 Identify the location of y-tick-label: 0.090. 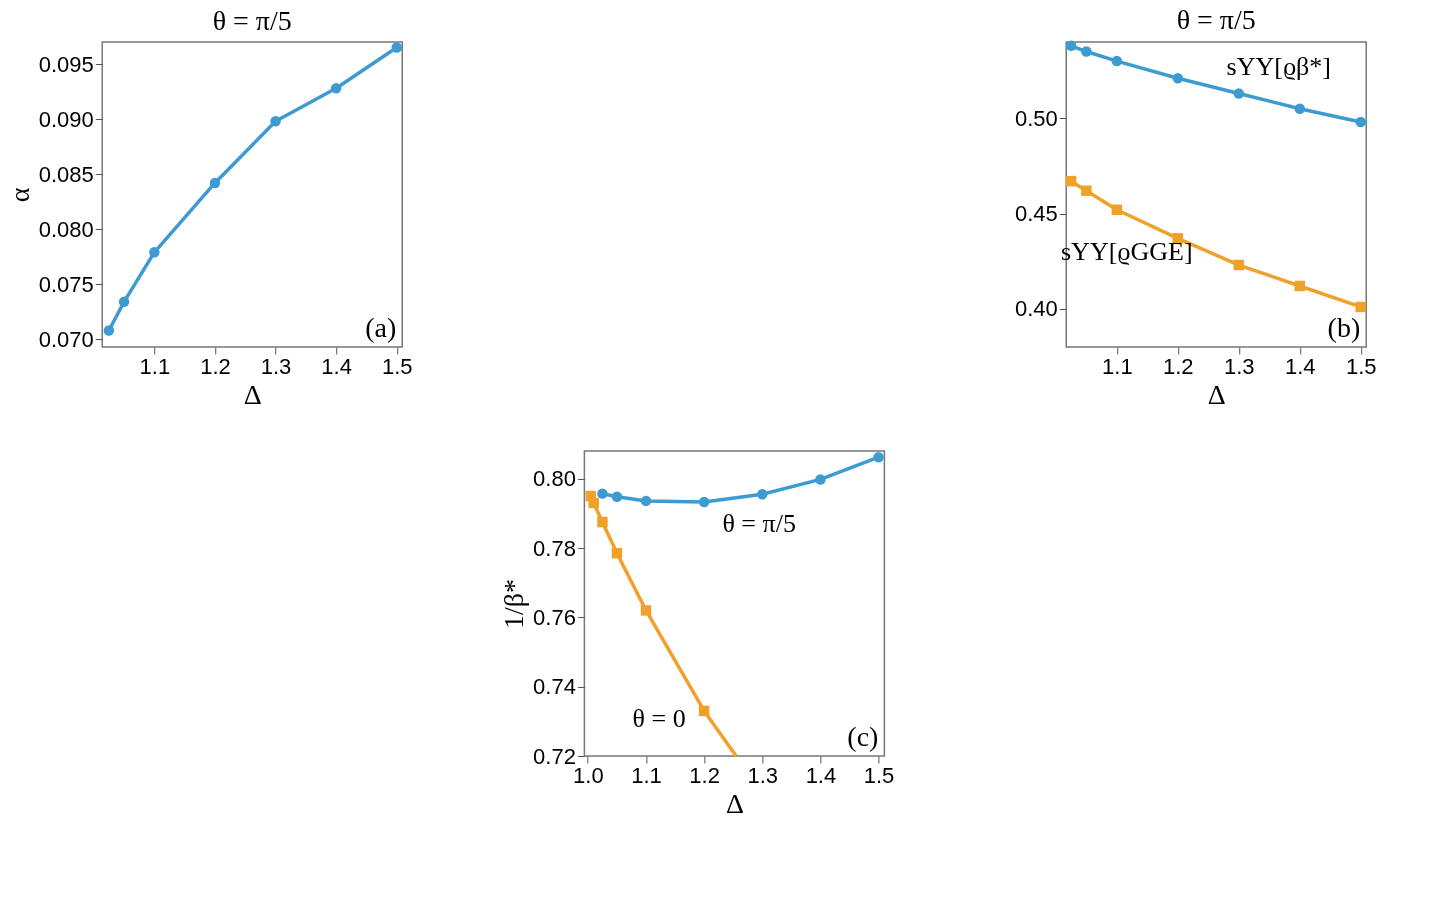
(66, 119).